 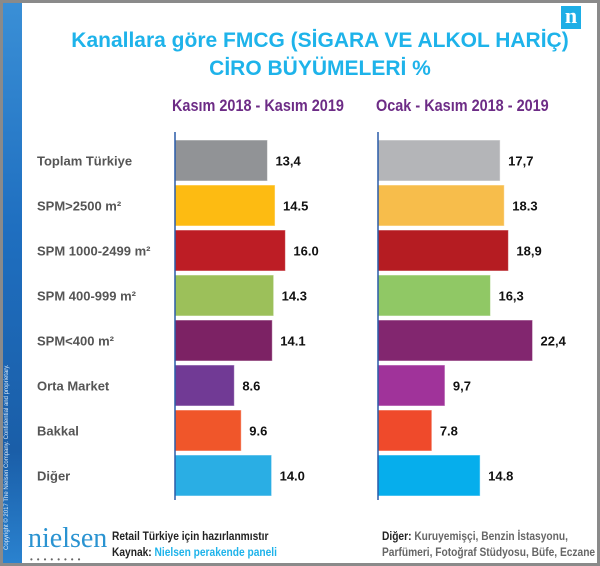 What do you see at coordinates (292, 341) in the screenshot?
I see `data-label: 14.1` at bounding box center [292, 341].